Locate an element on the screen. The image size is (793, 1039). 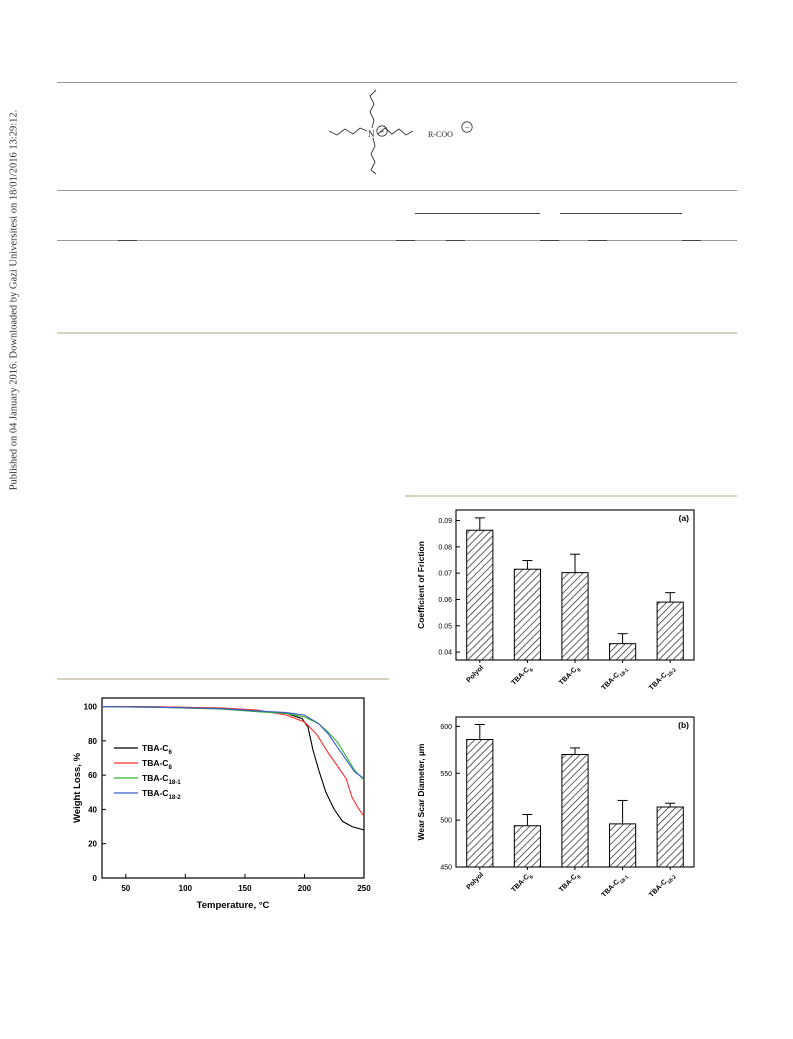
y-tick-label: 0 is located at coordinates (95, 878).